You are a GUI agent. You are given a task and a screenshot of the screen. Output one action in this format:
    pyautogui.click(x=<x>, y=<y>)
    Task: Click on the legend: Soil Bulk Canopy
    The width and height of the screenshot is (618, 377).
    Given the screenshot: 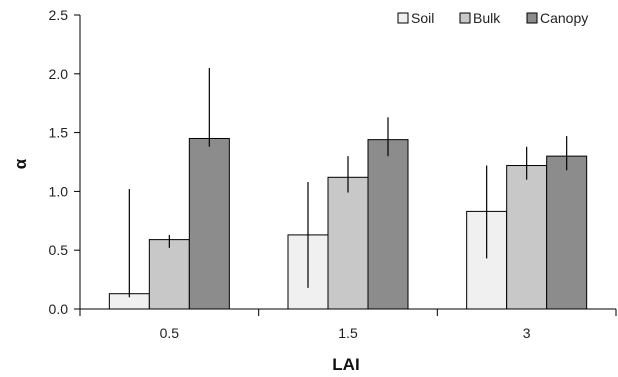 What is the action you would take?
    pyautogui.click(x=492, y=18)
    